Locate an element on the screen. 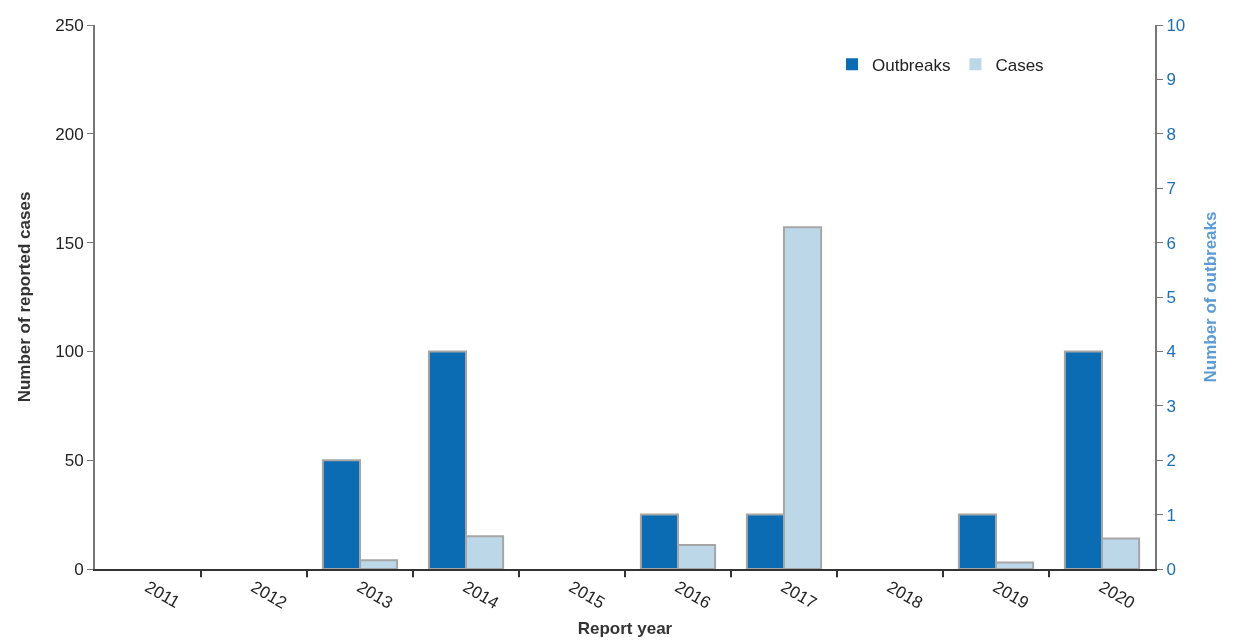  y2-tick-label: 4 is located at coordinates (1171, 352).